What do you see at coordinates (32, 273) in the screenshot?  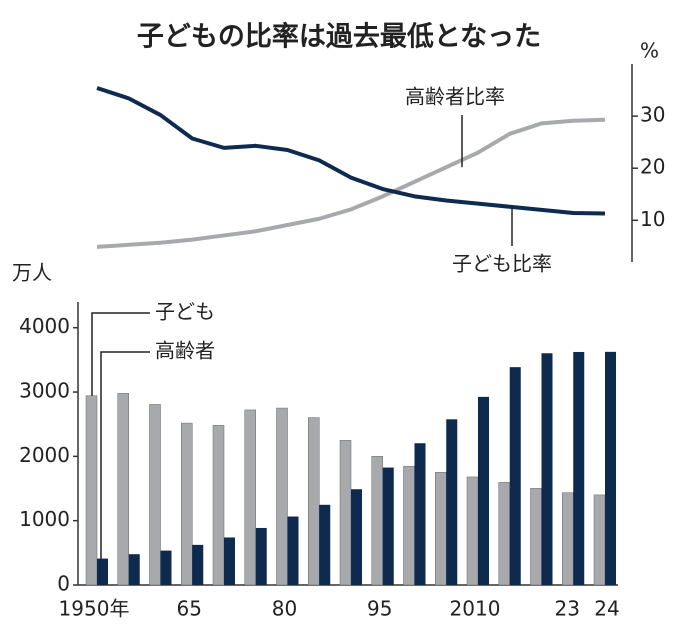 I see `y-axis-label: 万人` at bounding box center [32, 273].